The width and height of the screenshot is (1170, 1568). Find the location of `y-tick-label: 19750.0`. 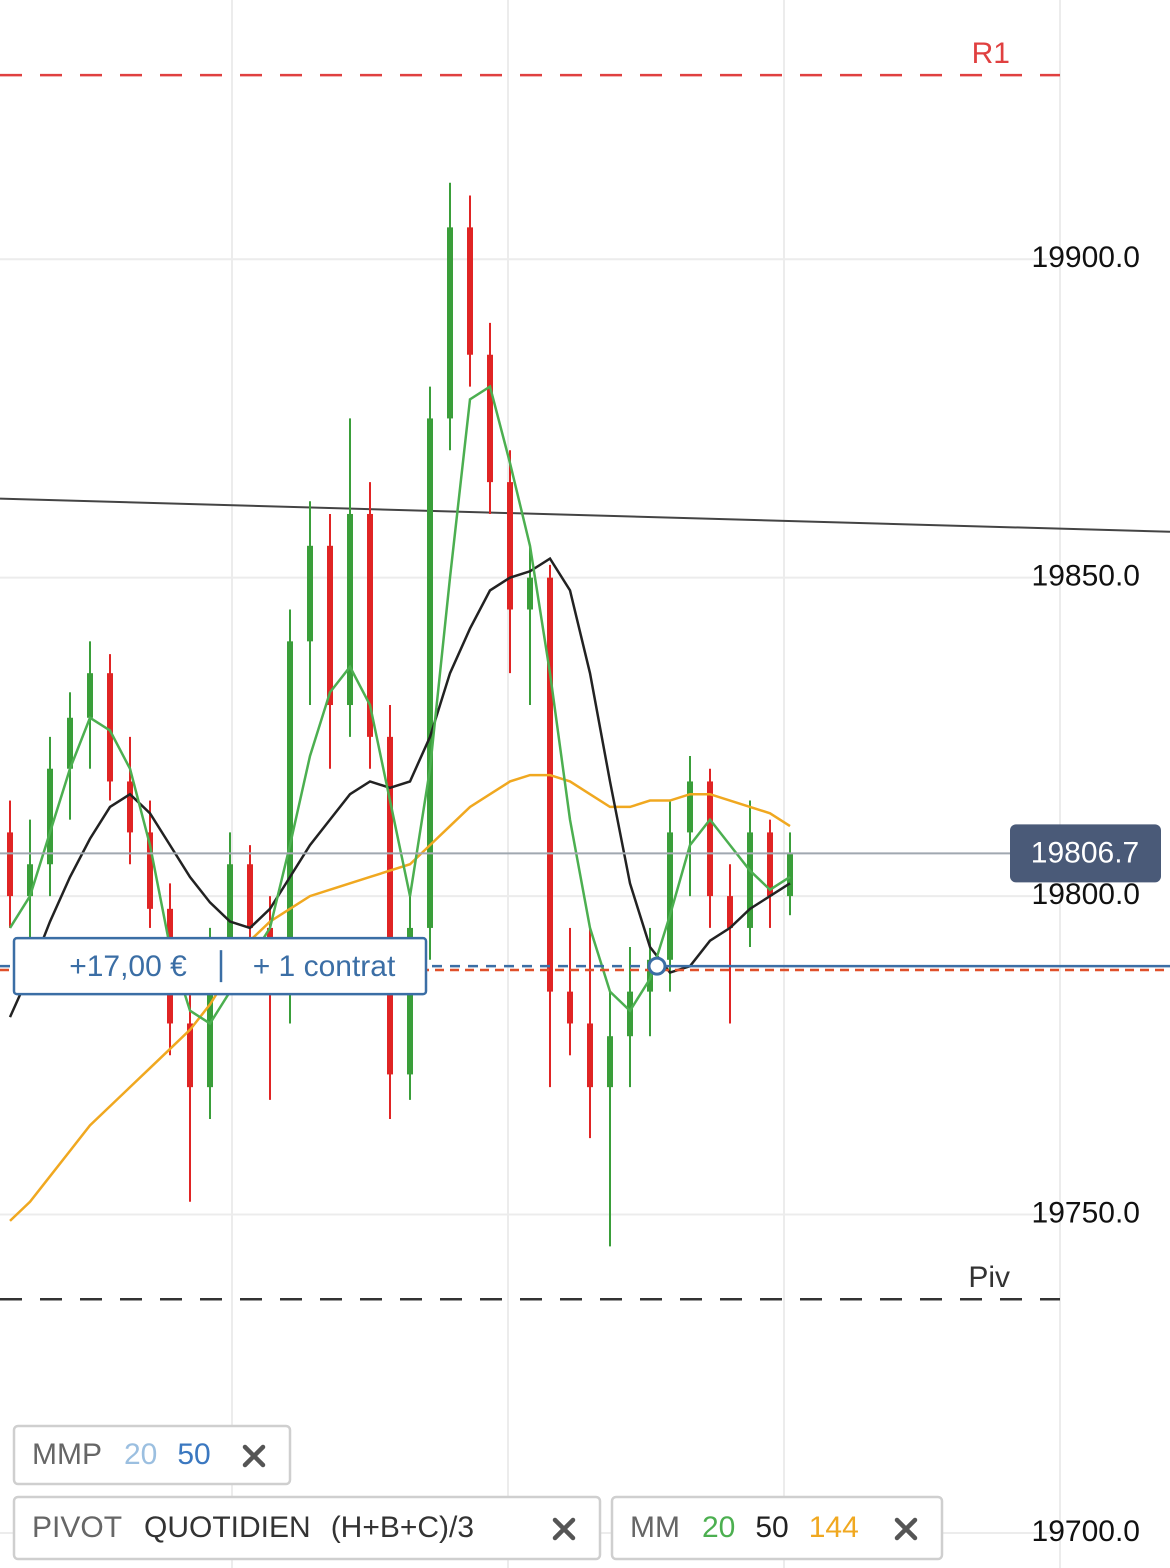

y-tick-label: 19750.0 is located at coordinates (1086, 1212).